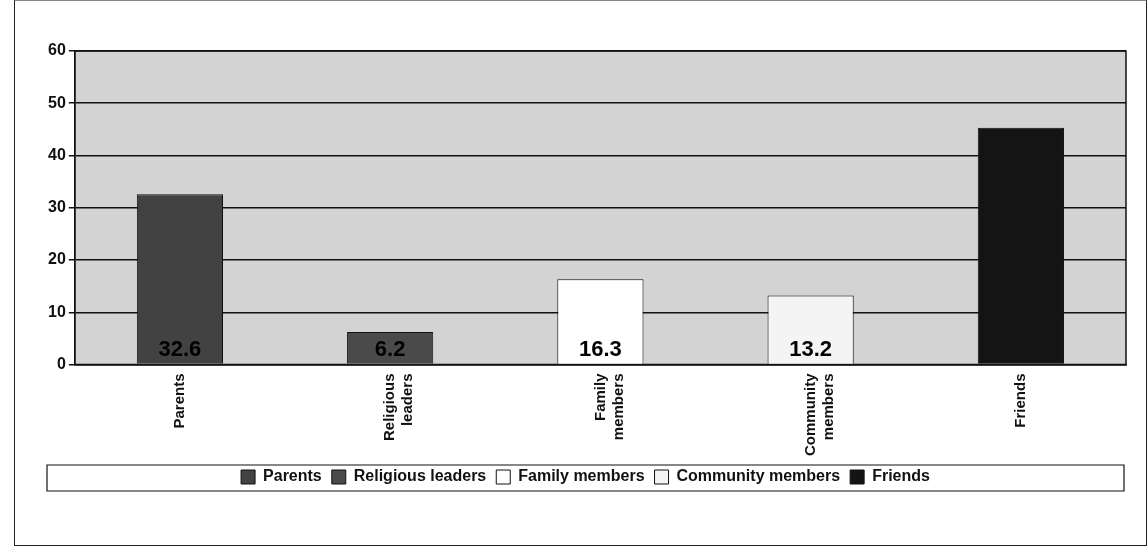 The height and width of the screenshot is (546, 1147). What do you see at coordinates (420, 476) in the screenshot?
I see `legend-label: Religious leaders` at bounding box center [420, 476].